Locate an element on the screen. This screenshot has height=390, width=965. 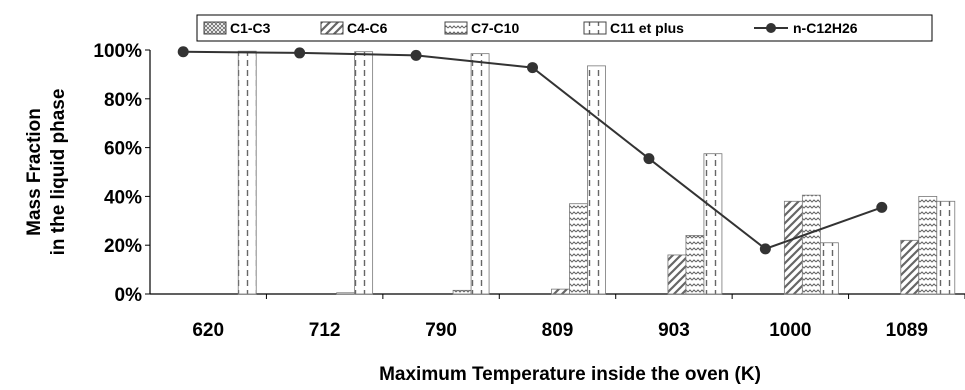
x-tick-label: 1089 is located at coordinates (907, 330).